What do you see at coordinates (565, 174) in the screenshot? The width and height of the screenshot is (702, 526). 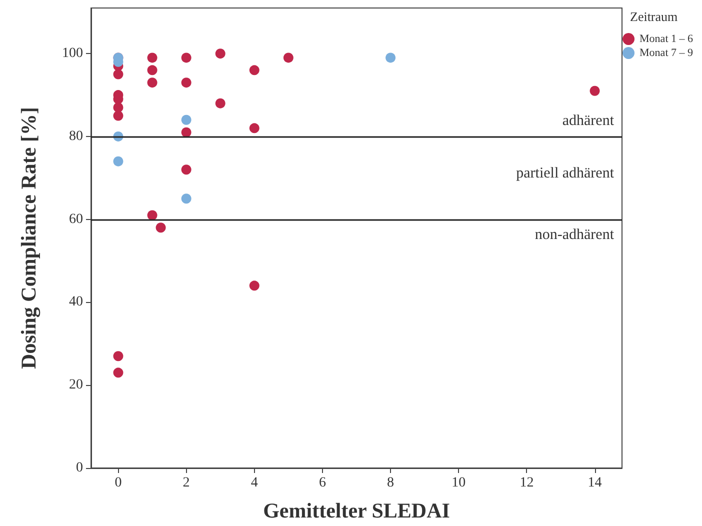 I see `annotation: partiell adhärent` at bounding box center [565, 174].